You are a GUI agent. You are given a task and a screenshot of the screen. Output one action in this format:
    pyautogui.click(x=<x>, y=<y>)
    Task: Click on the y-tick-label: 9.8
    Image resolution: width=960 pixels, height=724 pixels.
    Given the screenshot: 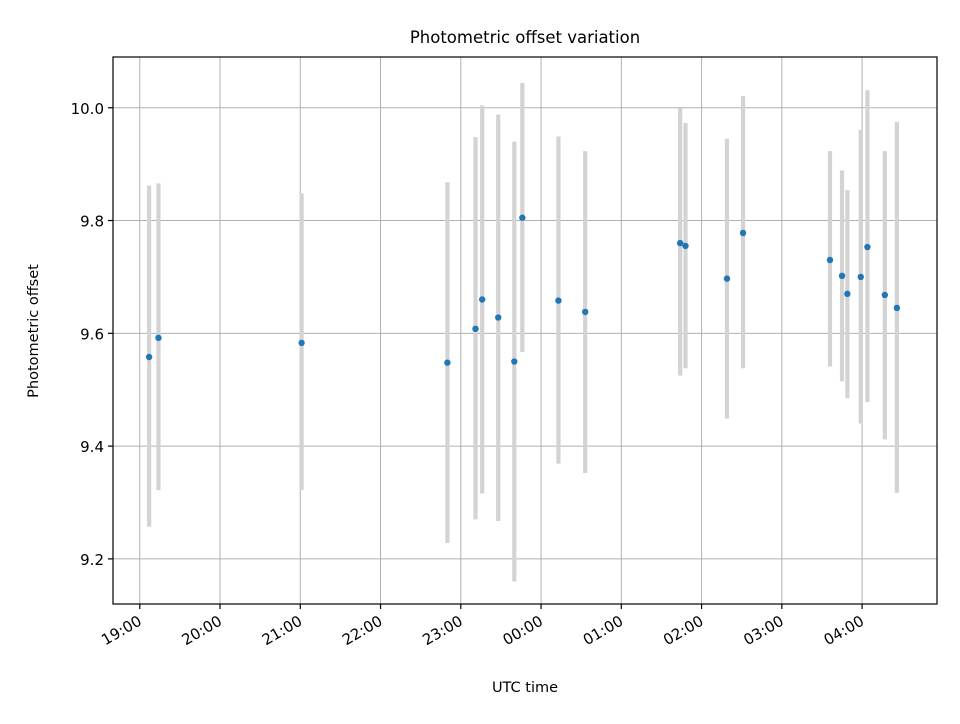 What is the action you would take?
    pyautogui.click(x=92, y=222)
    